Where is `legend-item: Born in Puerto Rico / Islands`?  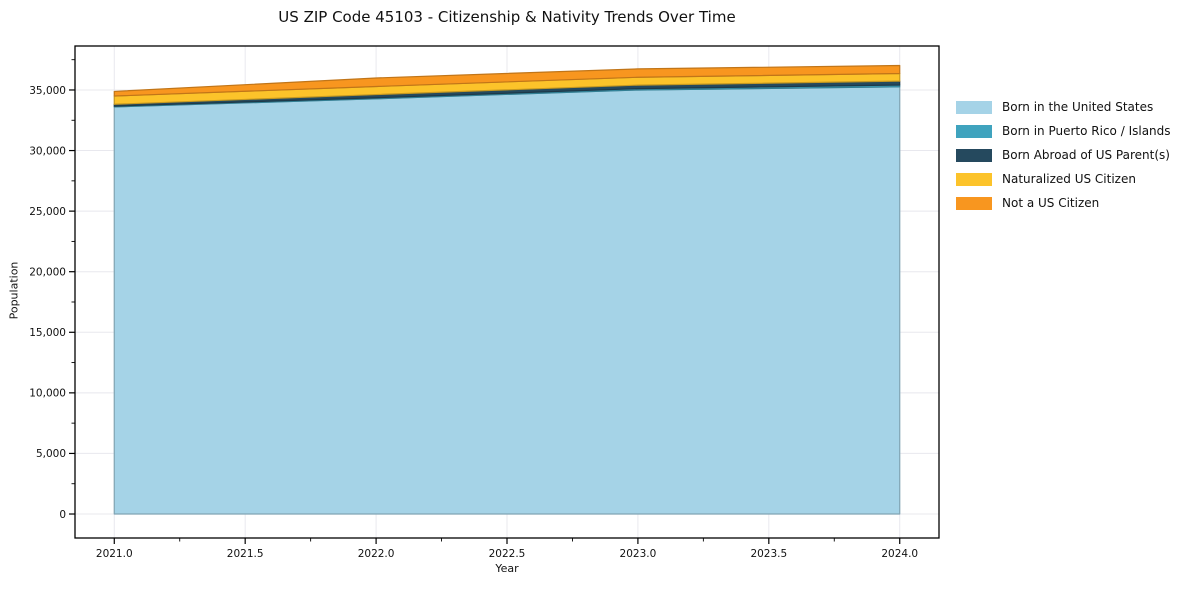
legend-item: Born in Puerto Rico / Islands is located at coordinates (1063, 131).